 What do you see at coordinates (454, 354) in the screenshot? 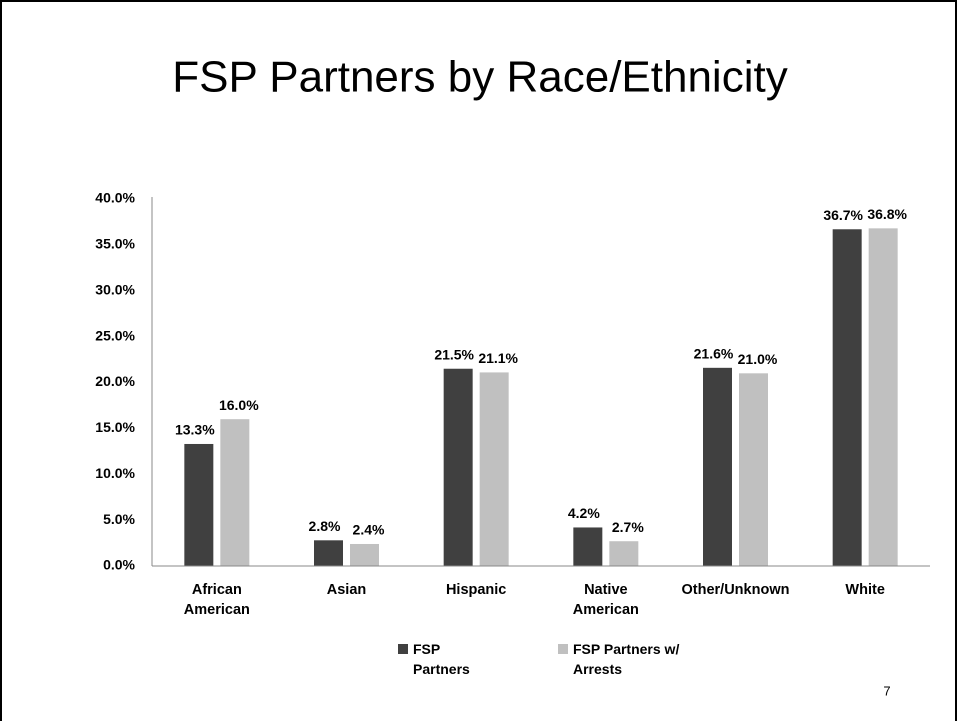
I see `value-label: 21.5%` at bounding box center [454, 354].